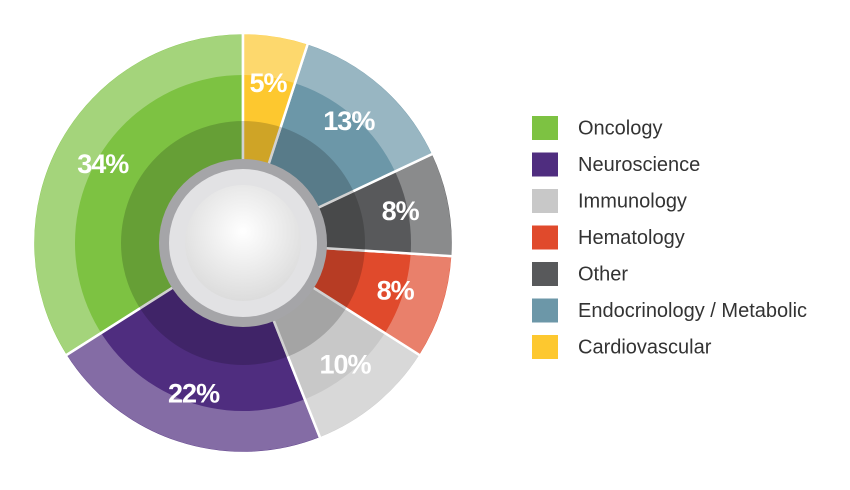 The height and width of the screenshot is (490, 850). What do you see at coordinates (345, 364) in the screenshot?
I see `value-label: 10%` at bounding box center [345, 364].